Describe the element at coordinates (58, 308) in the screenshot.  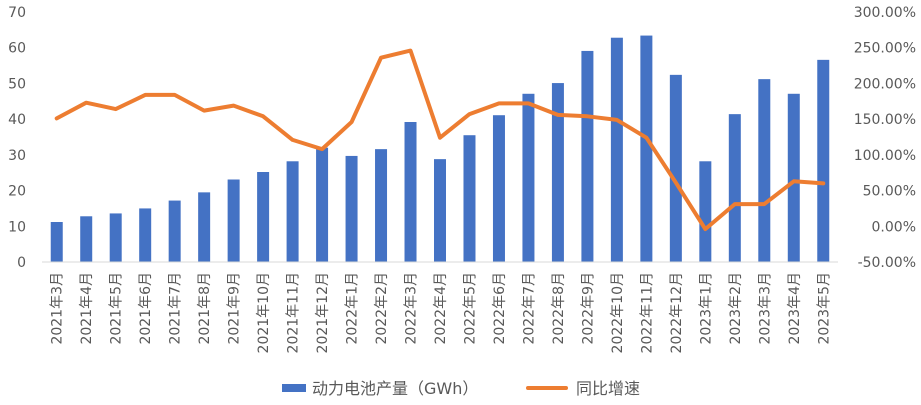
I see `x-tick-label: 2021年3月` at that location.